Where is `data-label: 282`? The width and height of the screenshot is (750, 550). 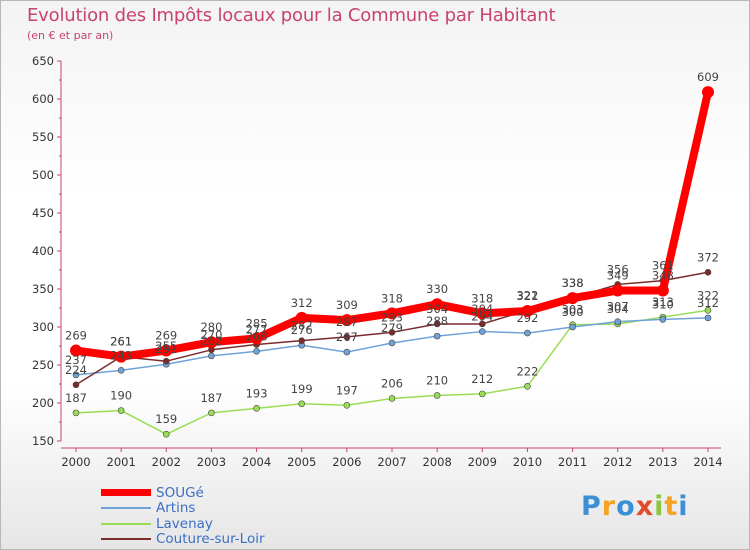
data-label: 282 is located at coordinates (302, 326).